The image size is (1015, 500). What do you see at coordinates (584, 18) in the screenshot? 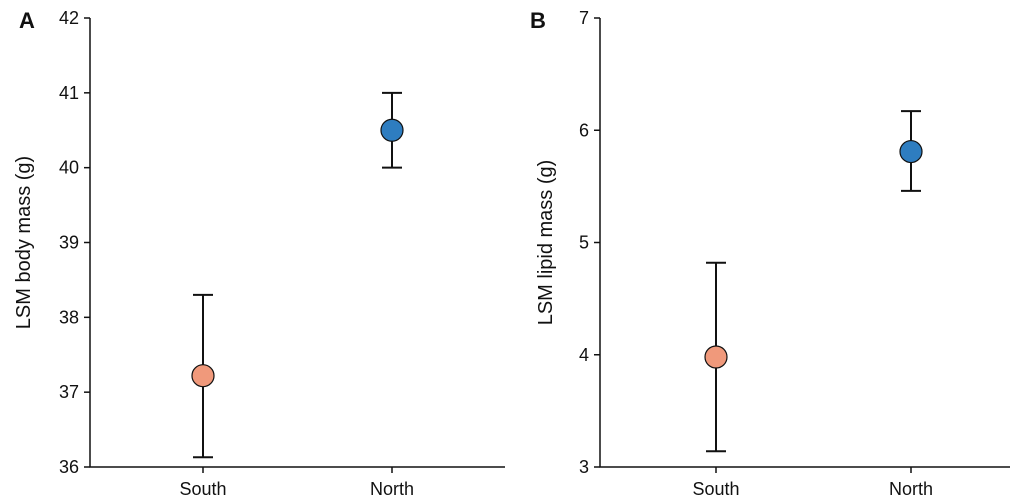
I see `y-tick-label: 7` at bounding box center [584, 18].